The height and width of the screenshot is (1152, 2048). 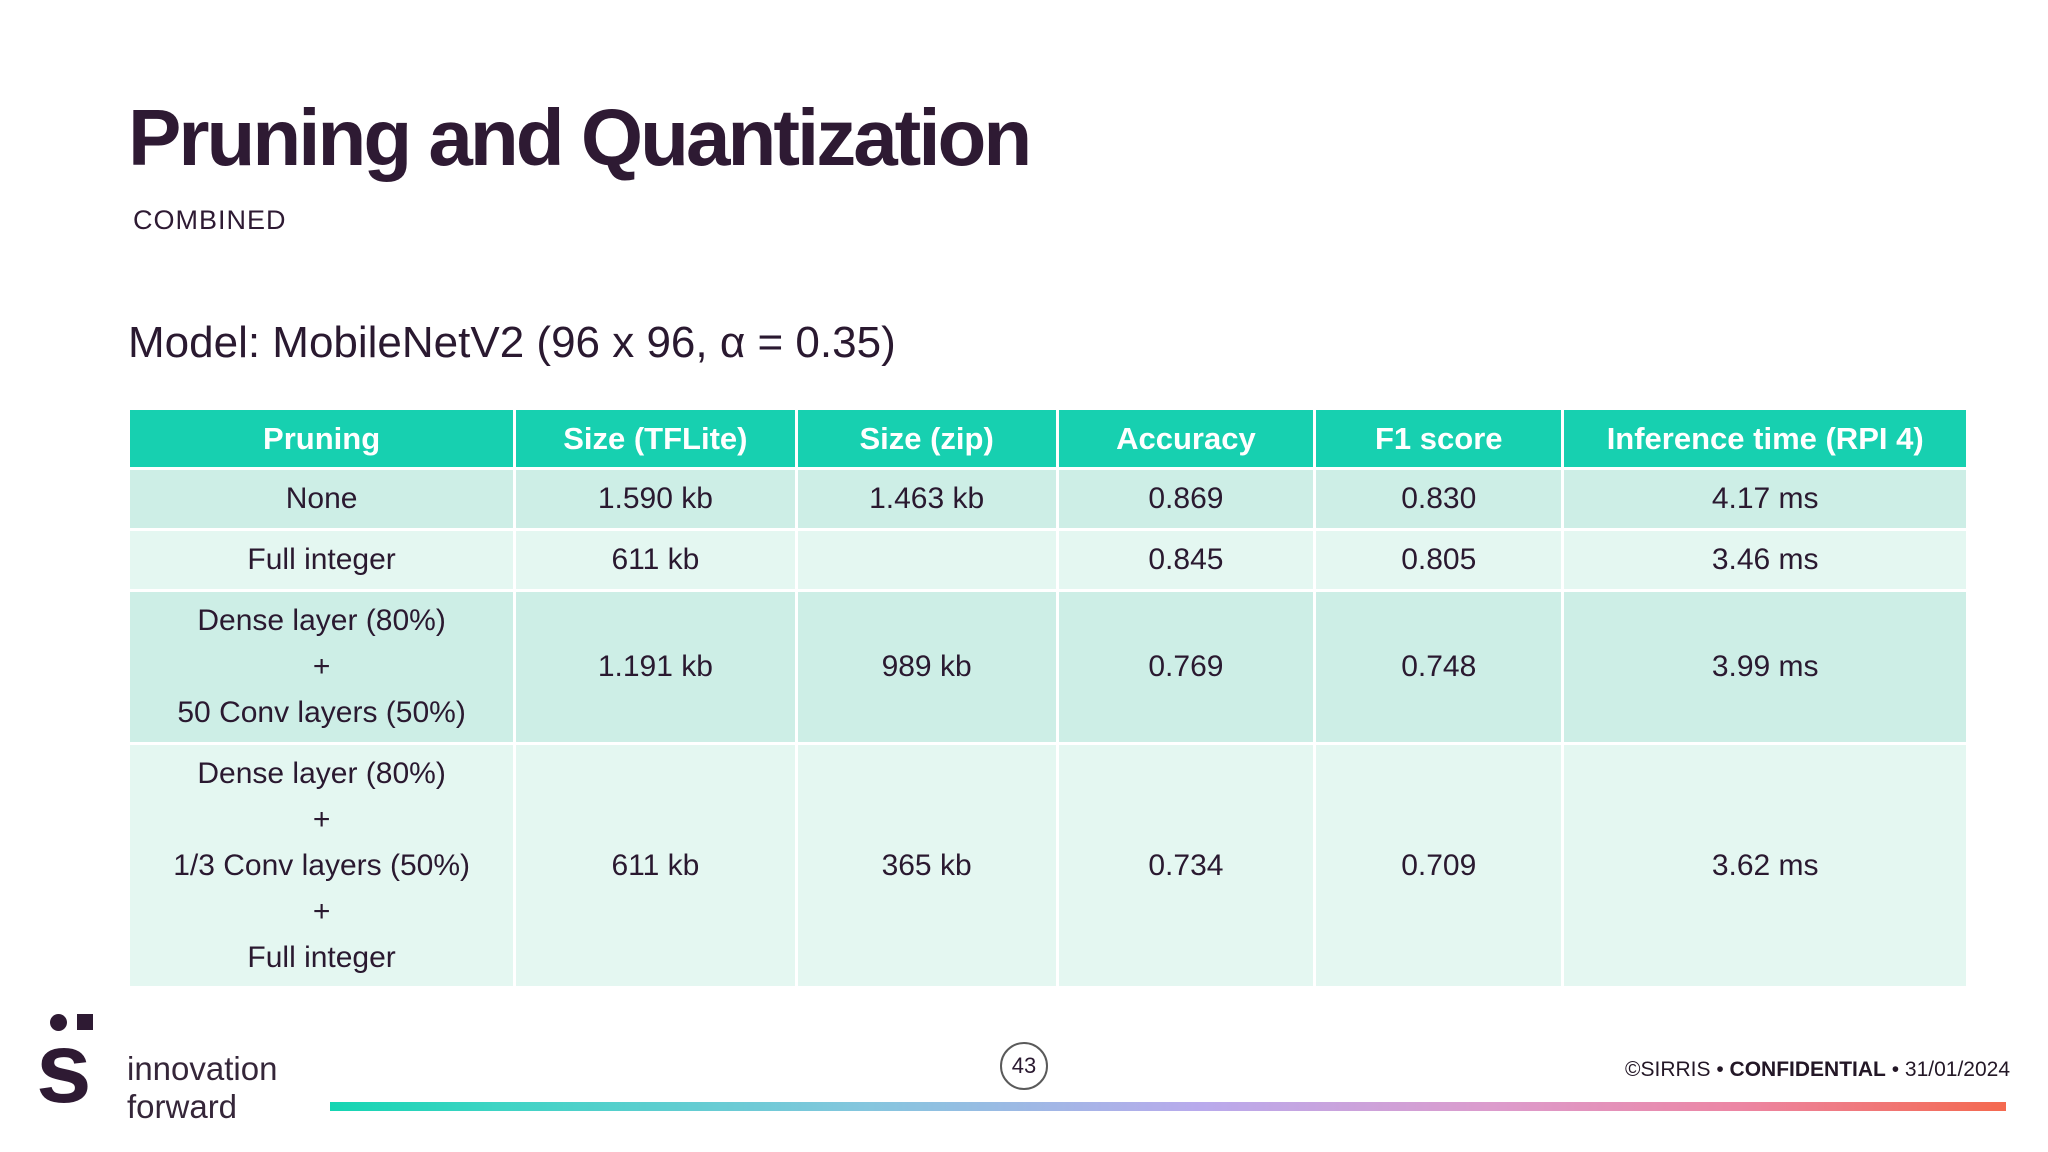 What do you see at coordinates (580, 137) in the screenshot?
I see `page-title: Pruning and Quantization` at bounding box center [580, 137].